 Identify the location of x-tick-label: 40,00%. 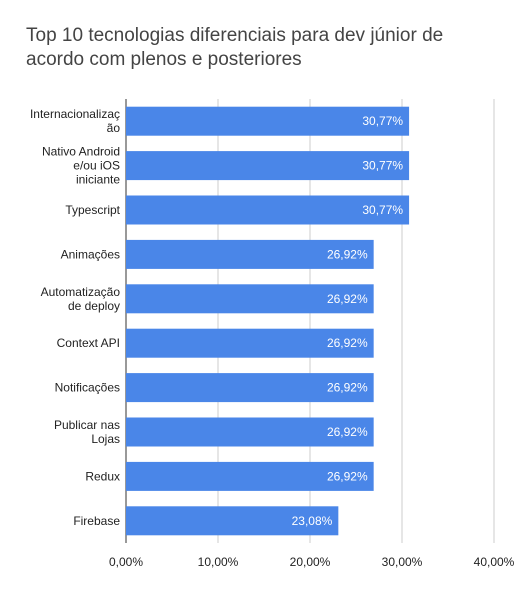
(494, 562).